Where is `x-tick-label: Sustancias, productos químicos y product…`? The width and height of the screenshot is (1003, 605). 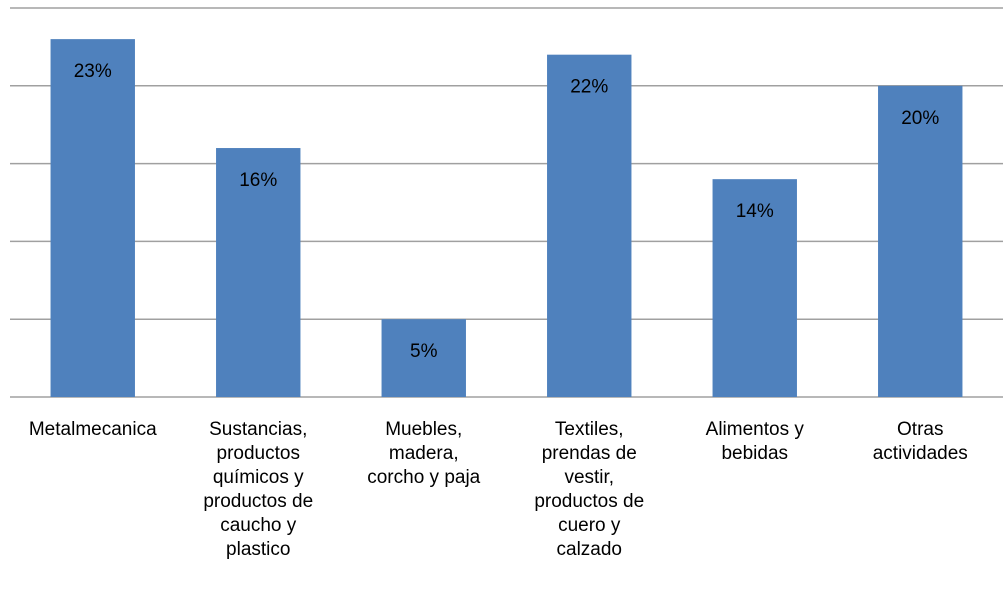
x-tick-label: Sustancias, productos químicos y product… is located at coordinates (258, 489).